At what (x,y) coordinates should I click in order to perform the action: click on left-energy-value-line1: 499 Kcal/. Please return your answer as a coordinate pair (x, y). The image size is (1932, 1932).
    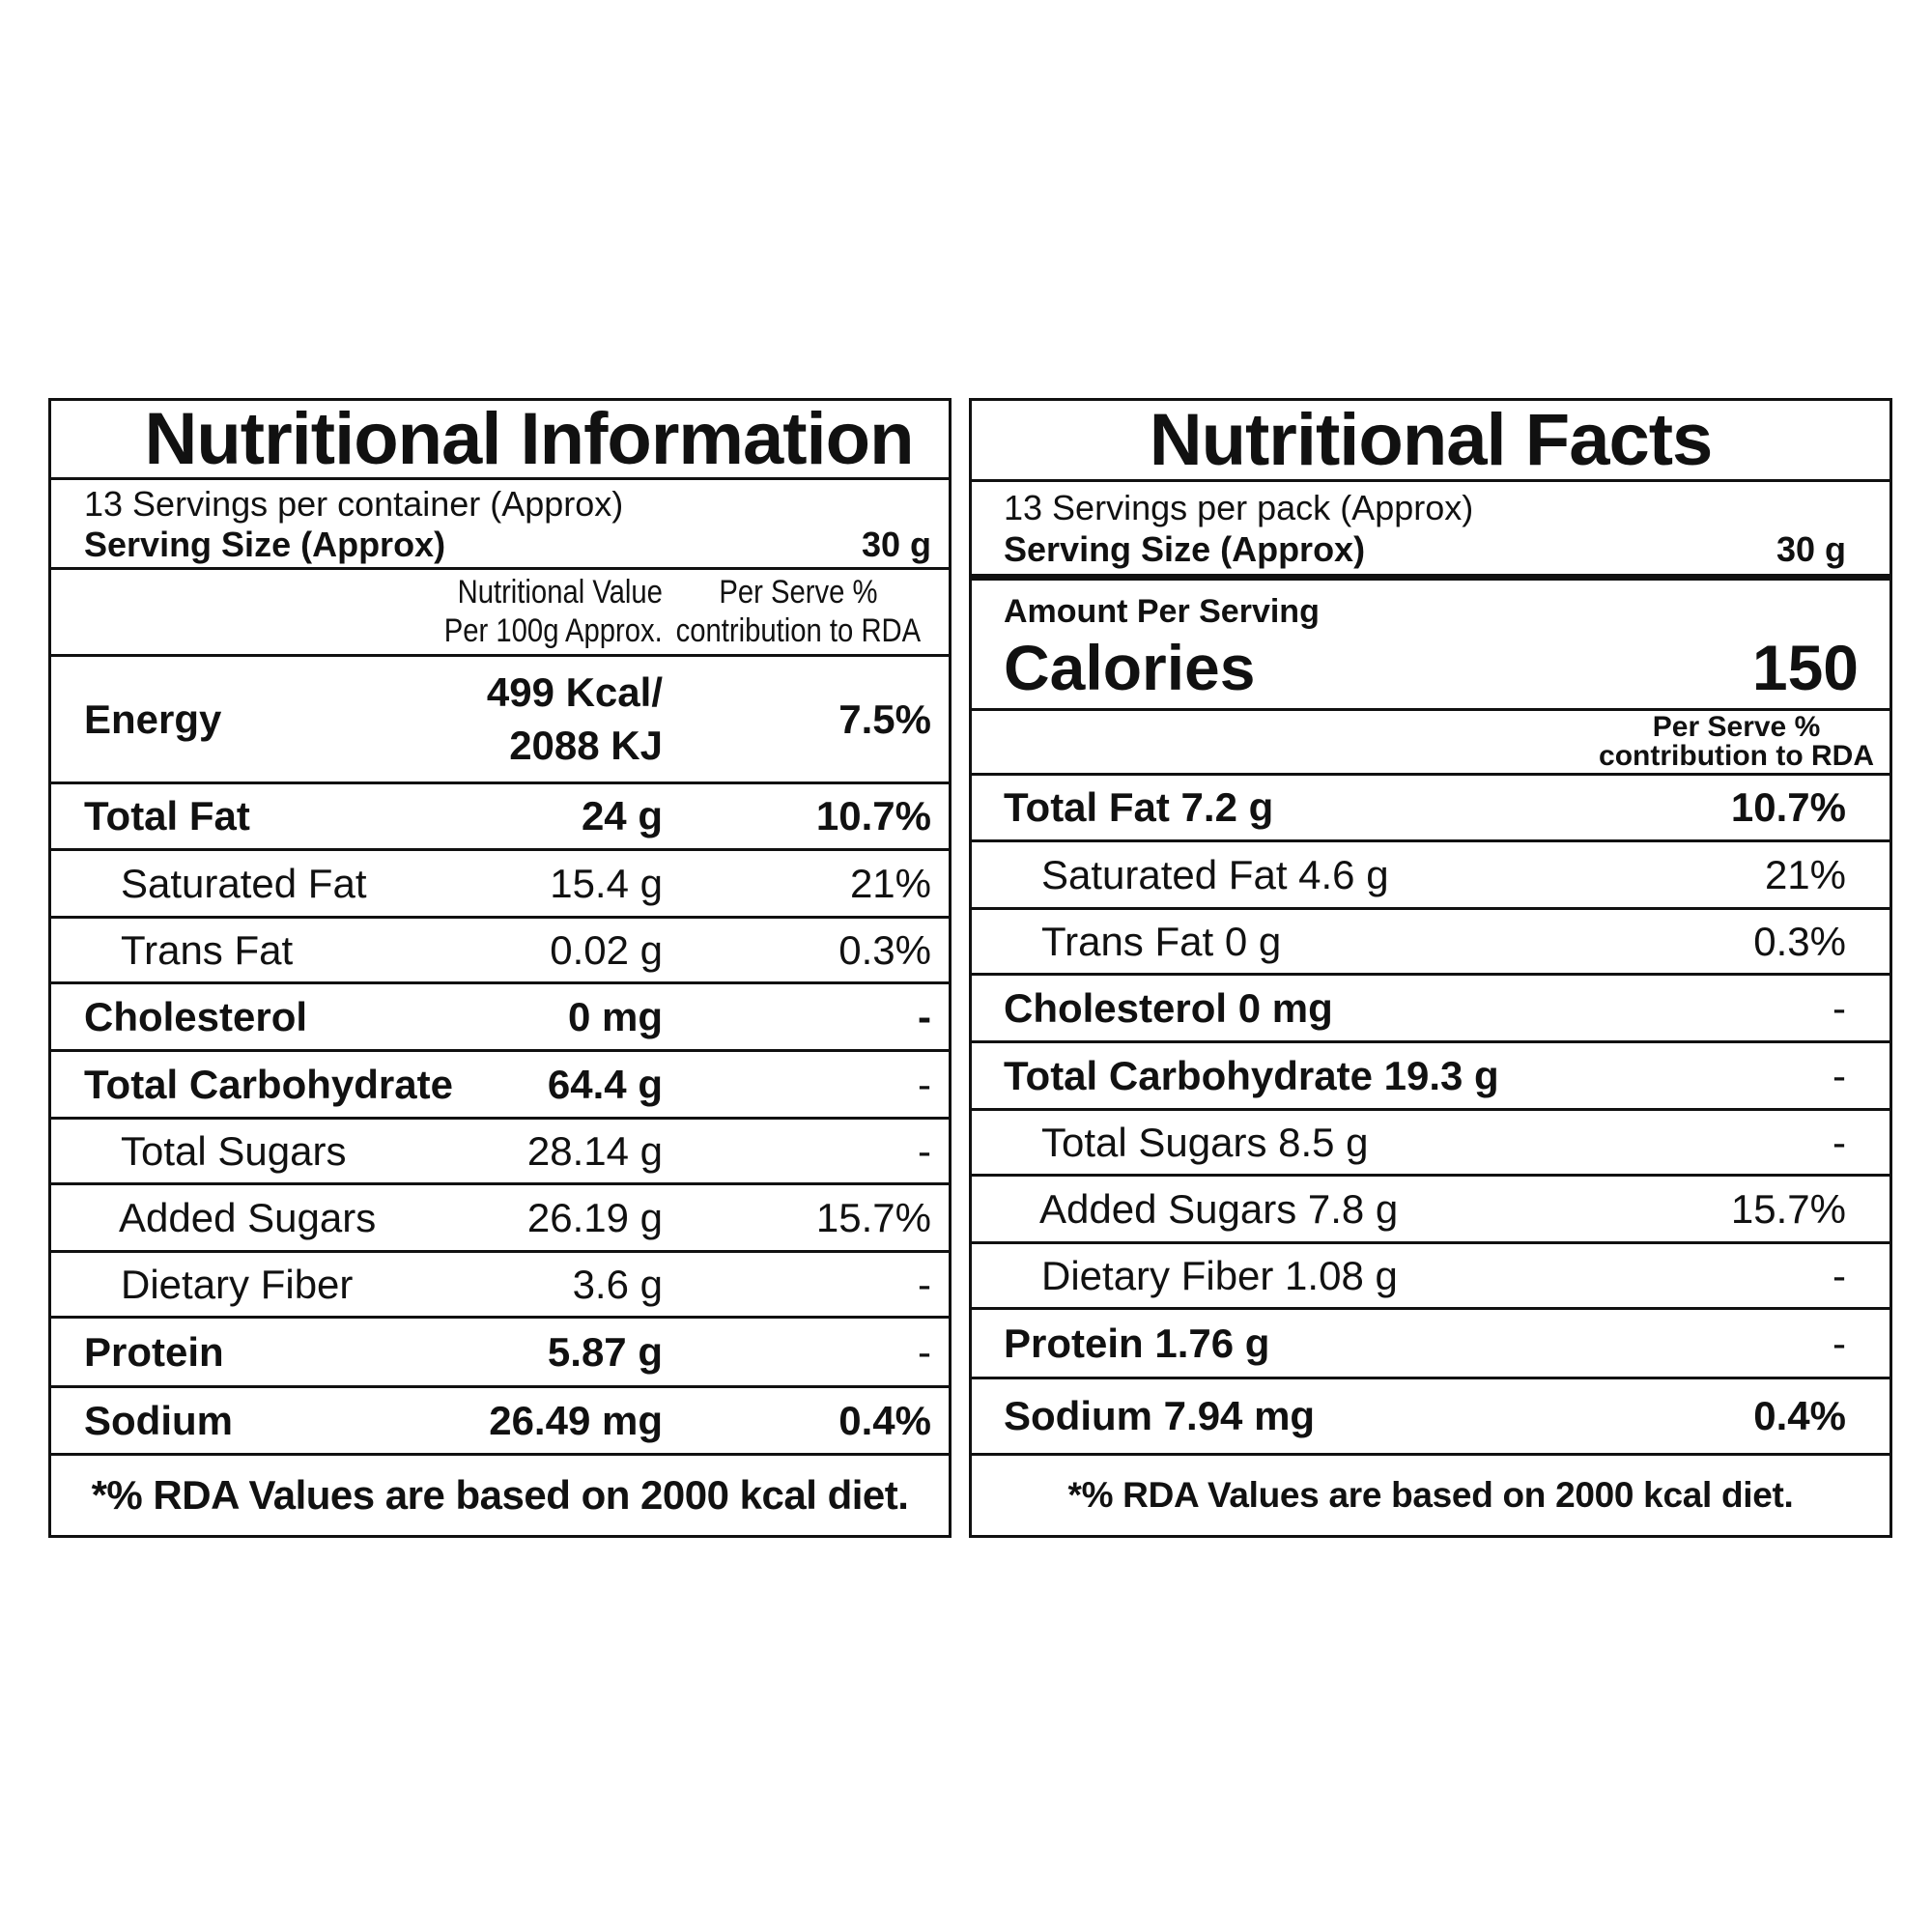
    Looking at the image, I should click on (574, 691).